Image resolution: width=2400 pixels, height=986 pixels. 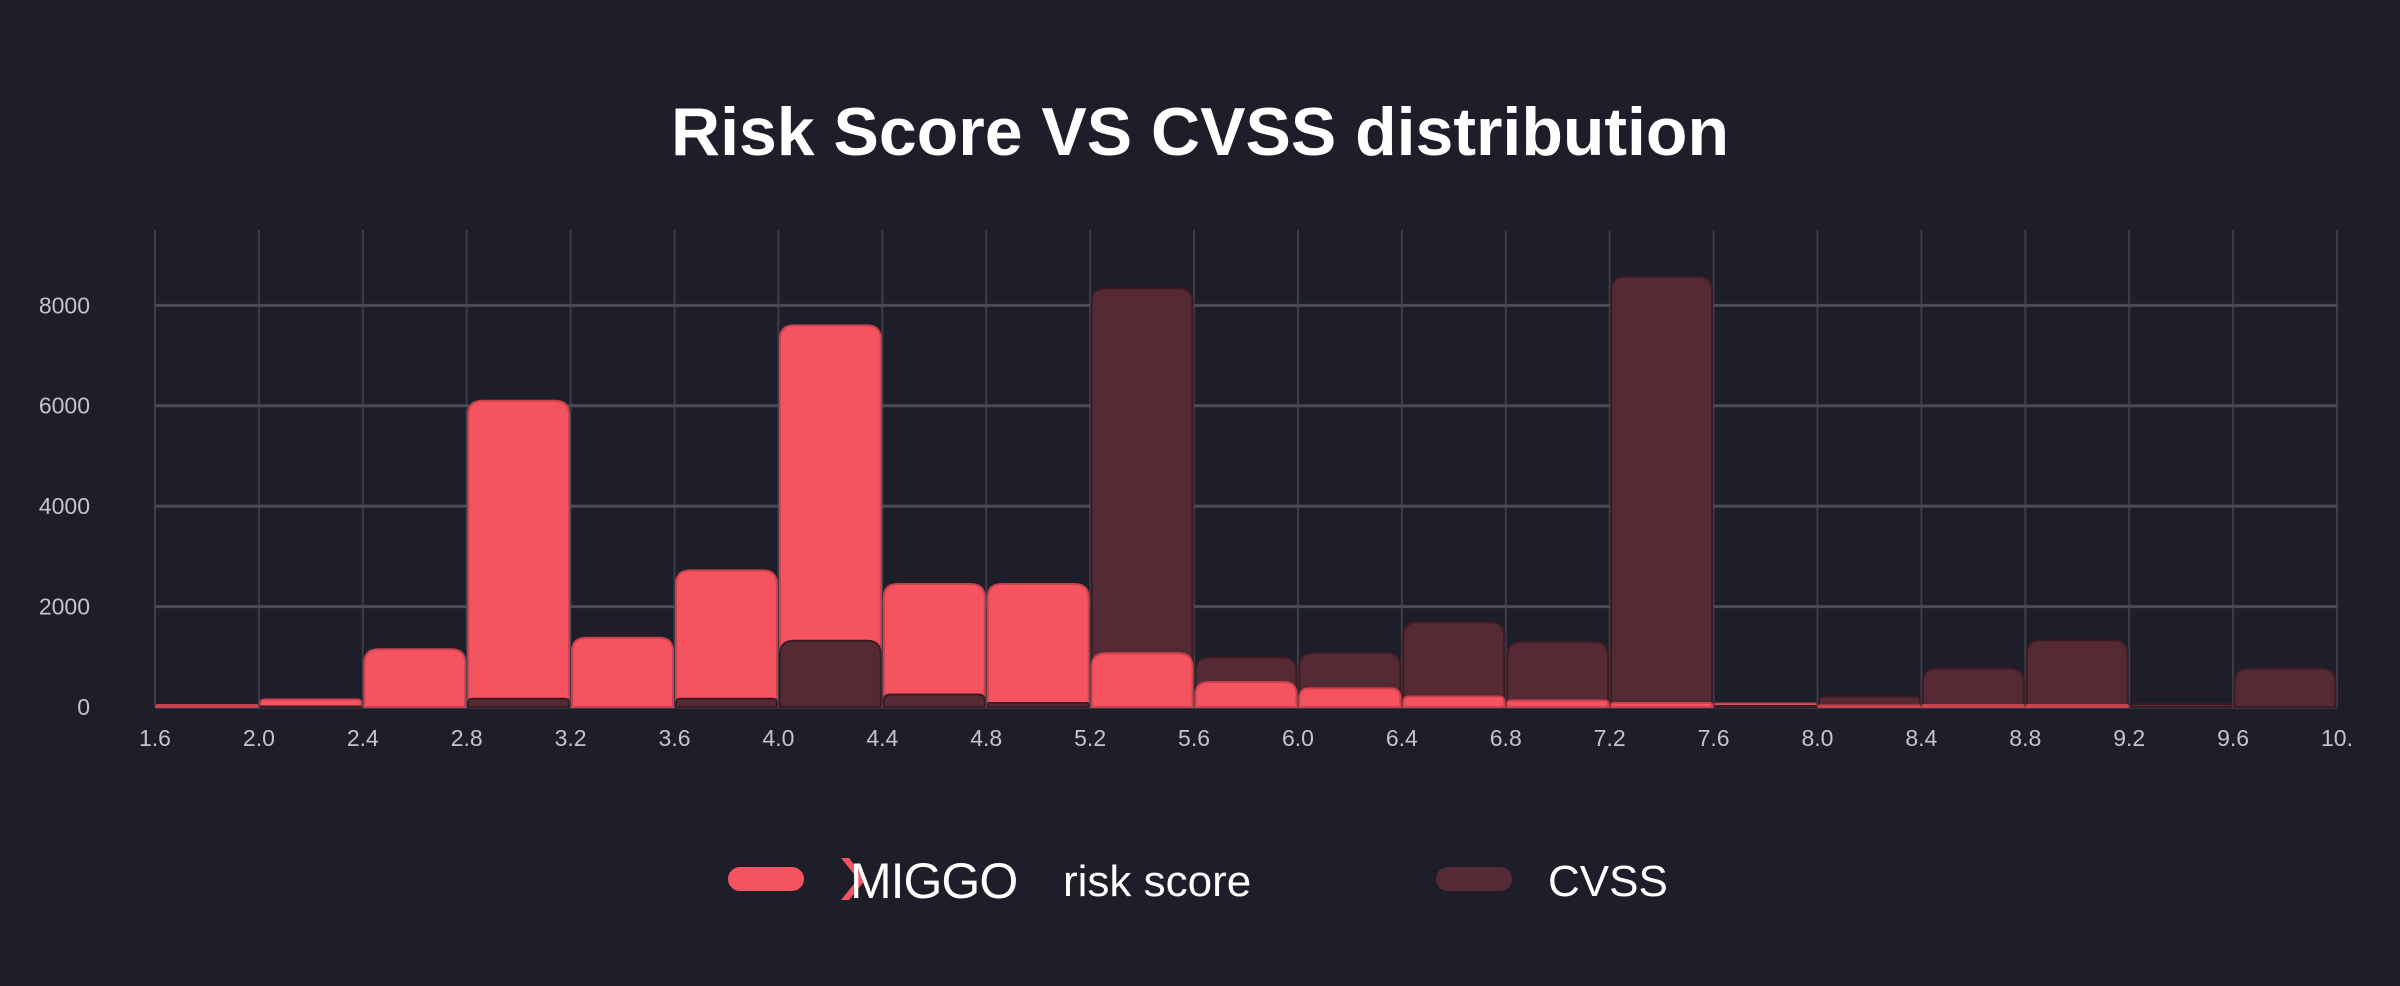 I want to click on legend-label-risk-score: risk score, so click(x=1157, y=881).